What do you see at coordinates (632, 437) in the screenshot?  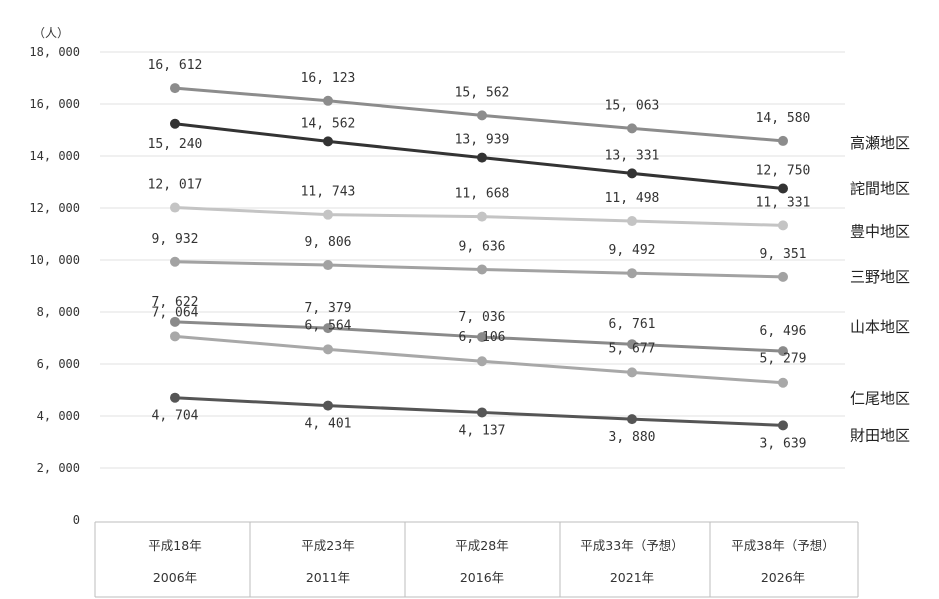 I see `data-label: 3, 880` at bounding box center [632, 437].